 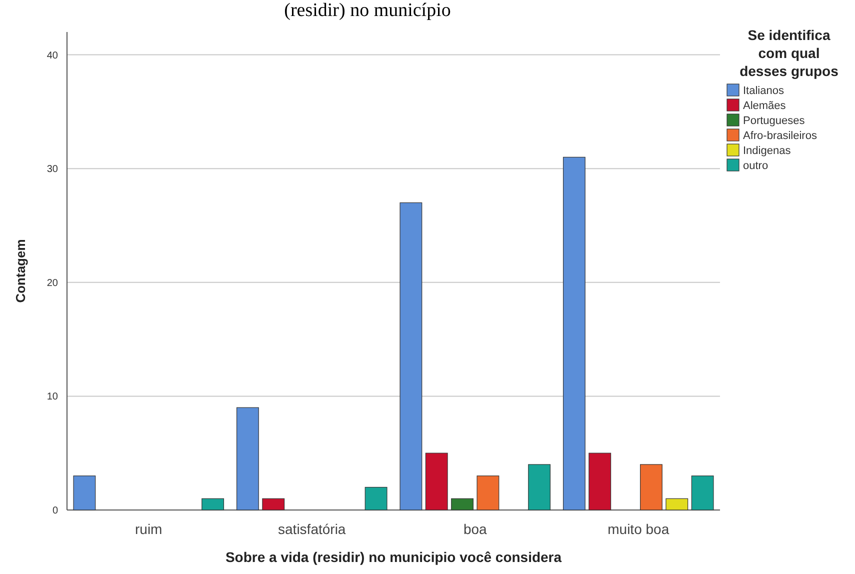 I want to click on y-tick-label: 40, so click(x=52, y=56).